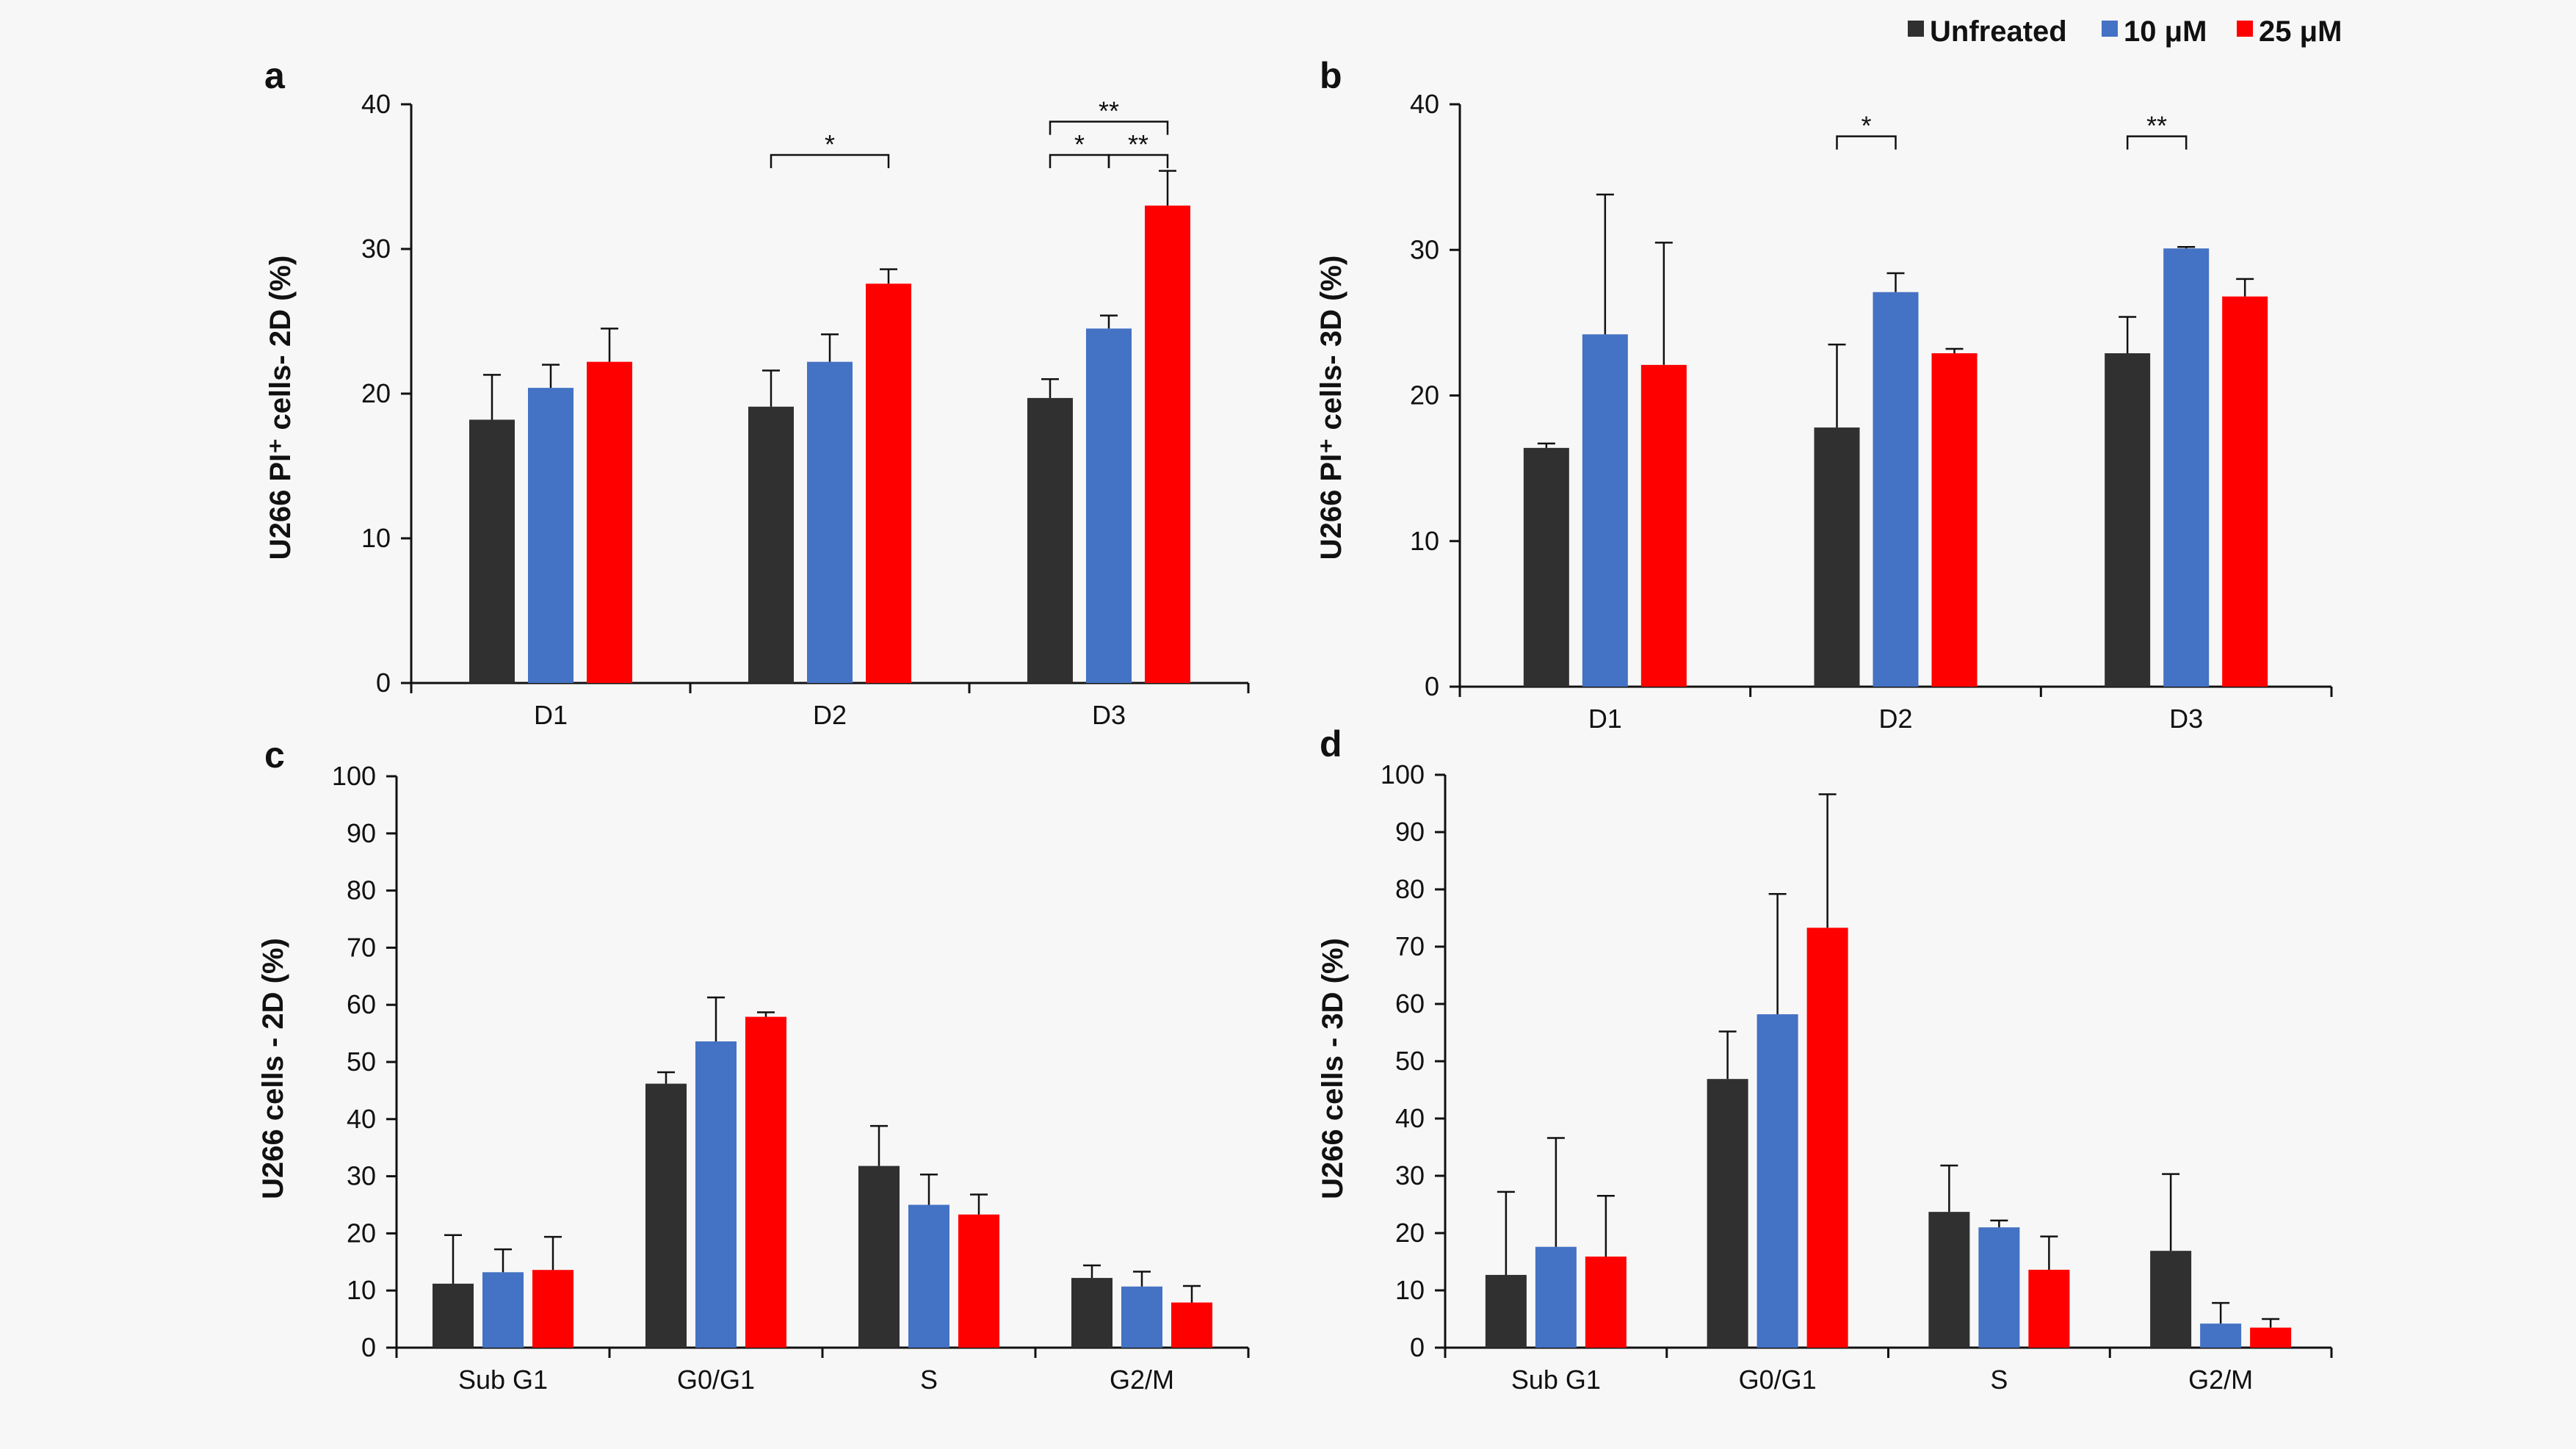 Image resolution: width=2576 pixels, height=1449 pixels. What do you see at coordinates (1331, 75) in the screenshot?
I see `panel-letter: b` at bounding box center [1331, 75].